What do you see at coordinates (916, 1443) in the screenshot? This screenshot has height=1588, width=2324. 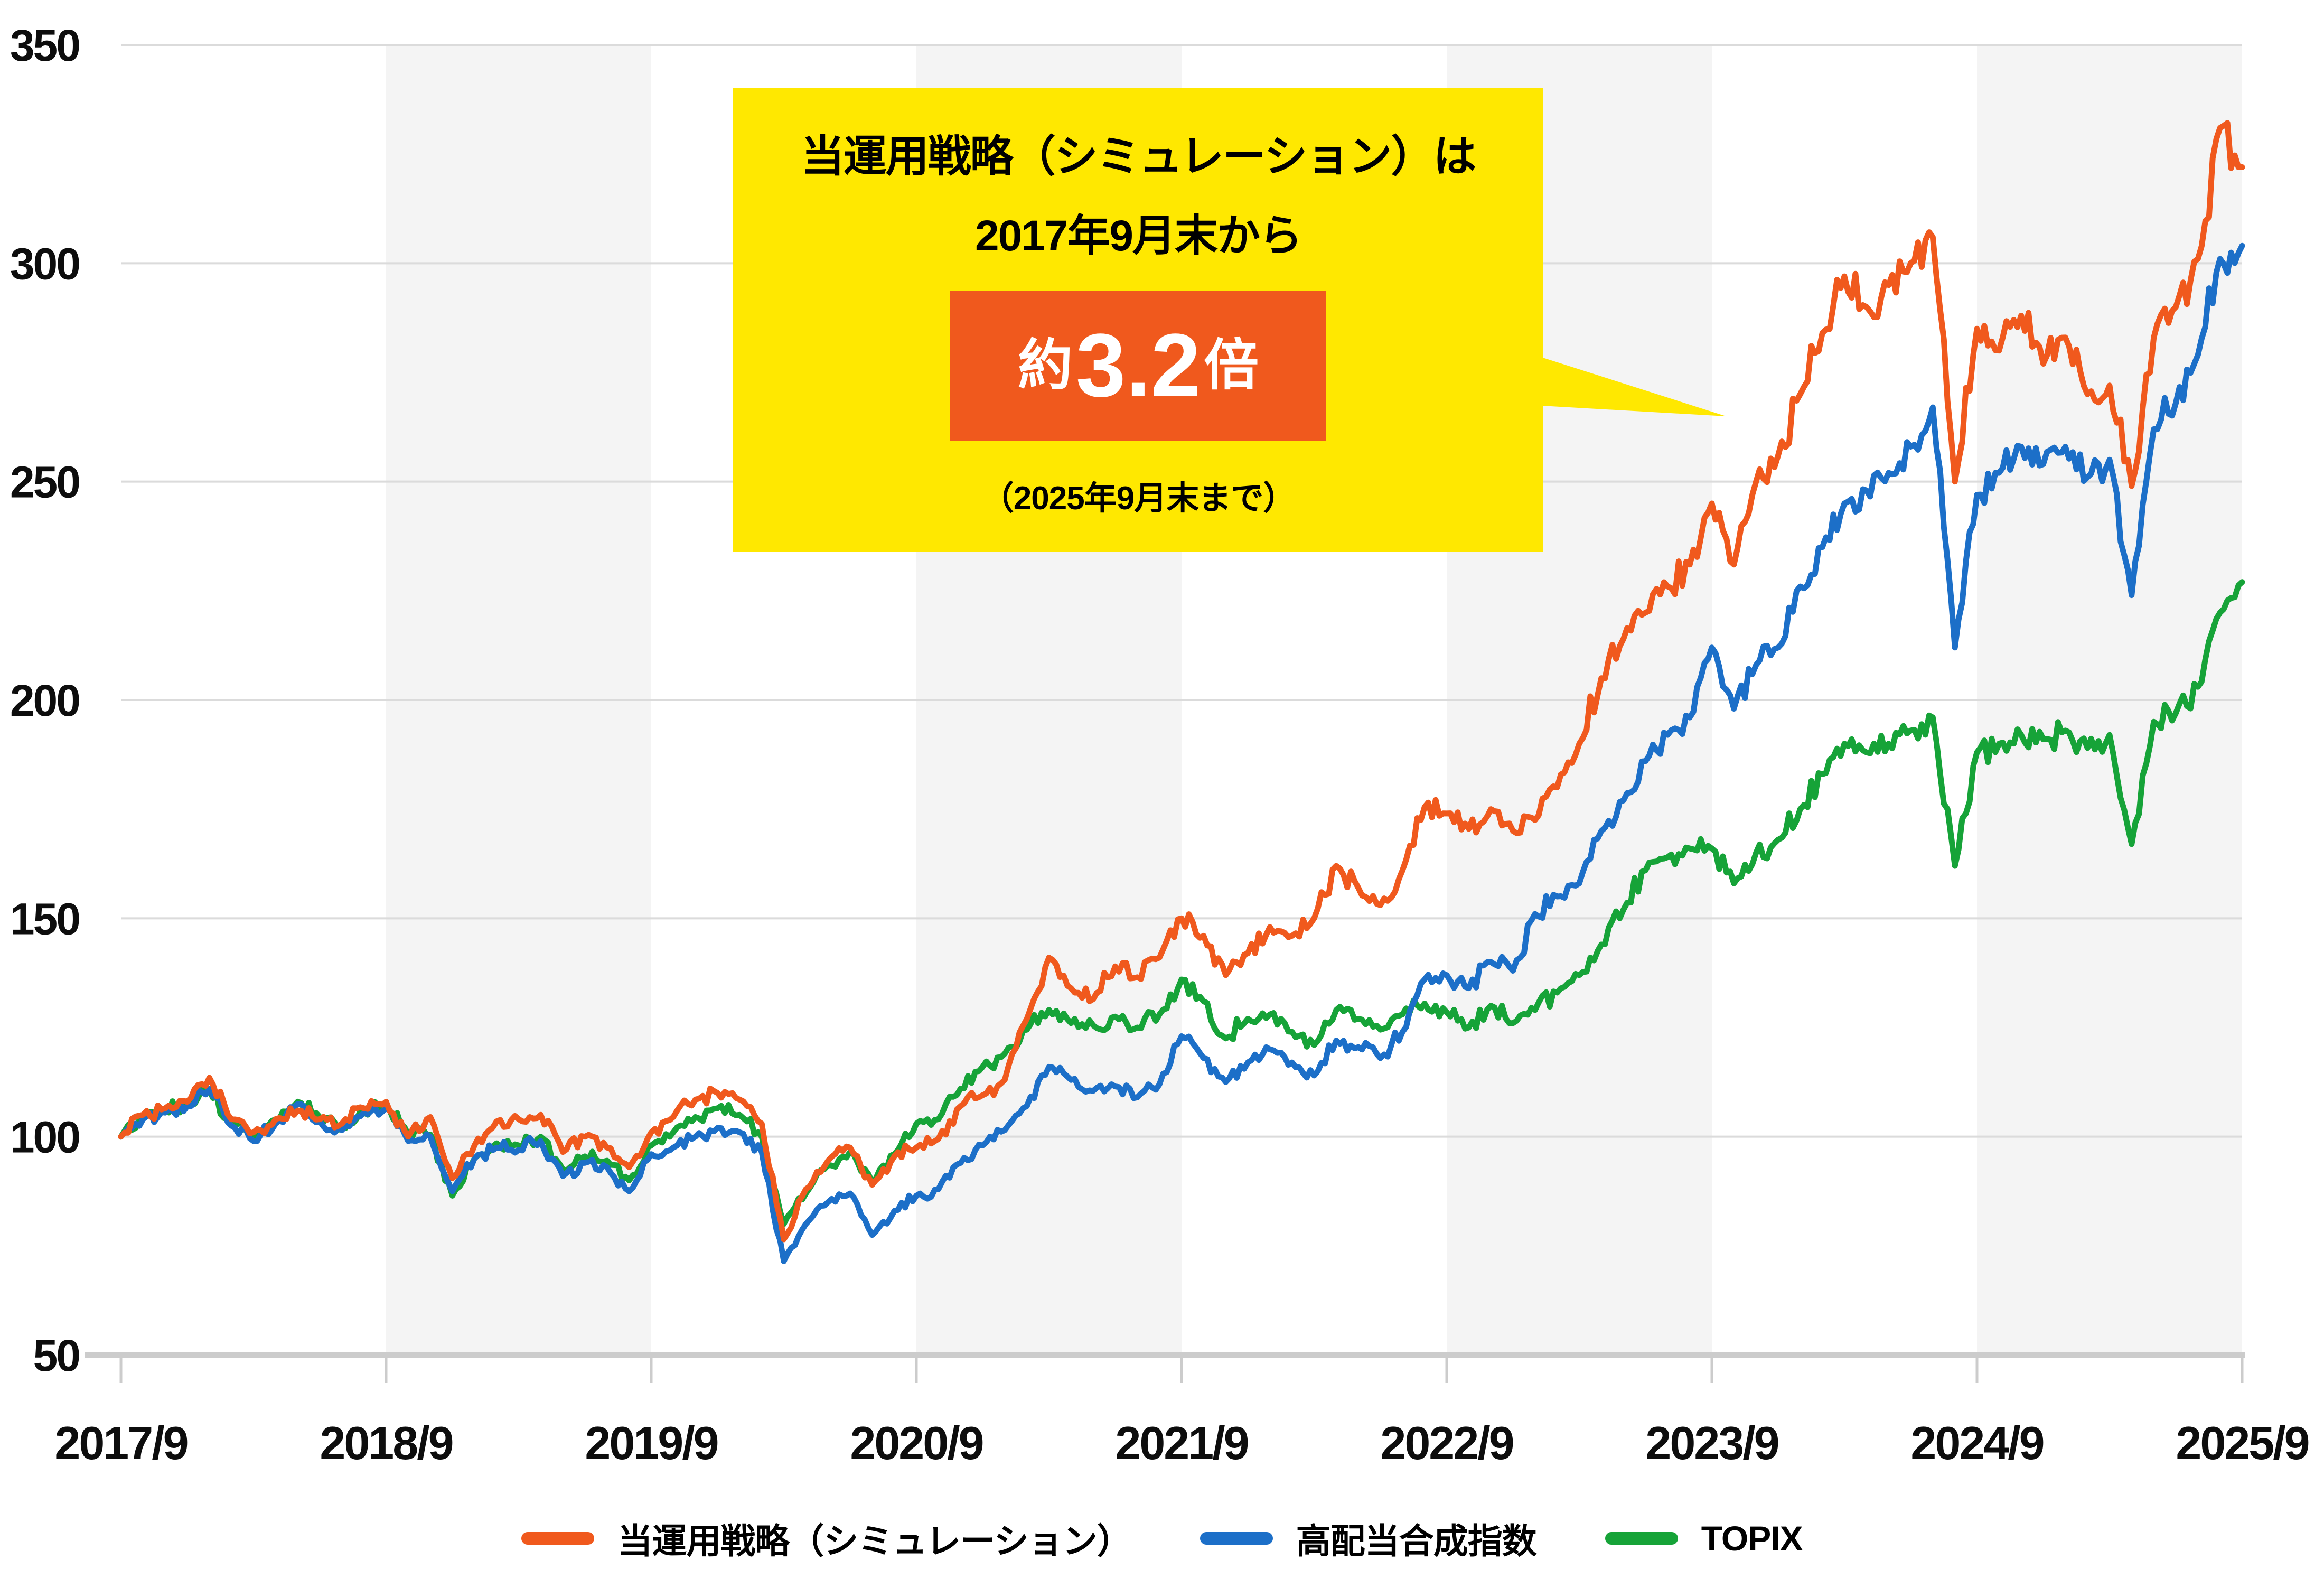 I see `x-axis-label-2020-9: 2020/9` at bounding box center [916, 1443].